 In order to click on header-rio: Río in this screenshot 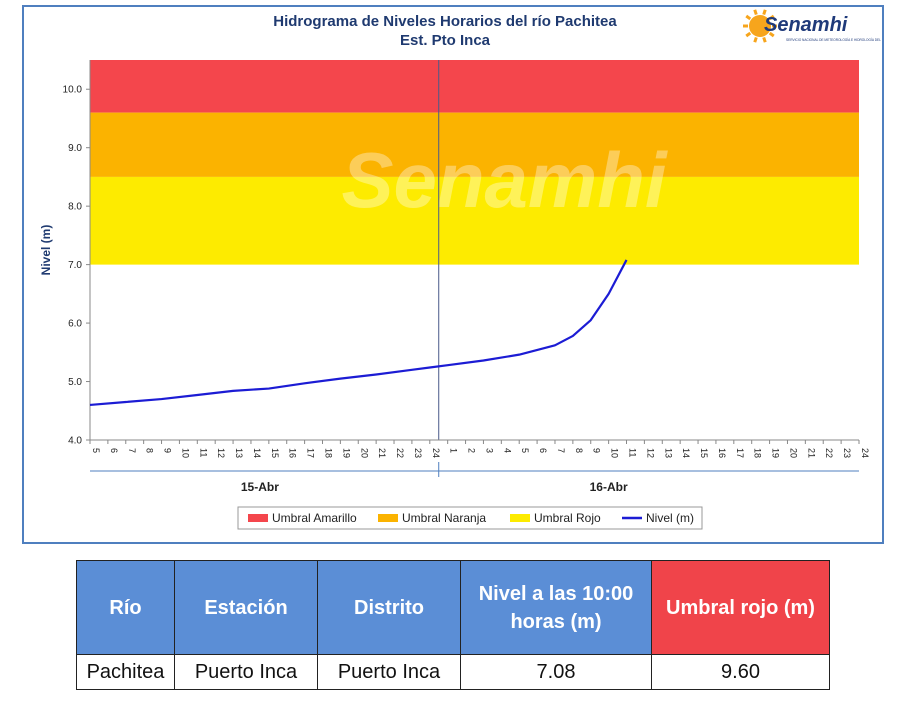, I will do `click(125, 607)`.